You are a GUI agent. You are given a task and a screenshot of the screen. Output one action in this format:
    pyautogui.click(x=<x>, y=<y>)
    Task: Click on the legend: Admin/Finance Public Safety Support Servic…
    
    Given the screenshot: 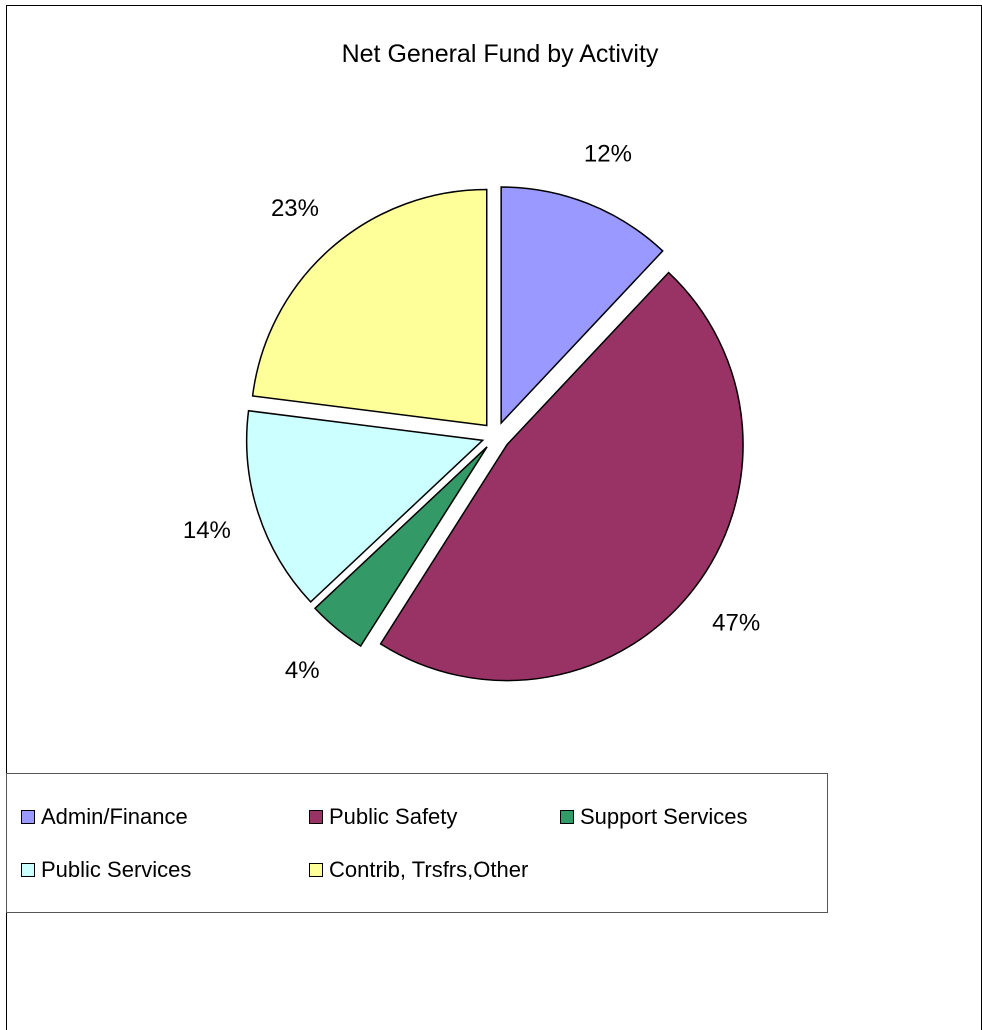 What is the action you would take?
    pyautogui.click(x=417, y=843)
    